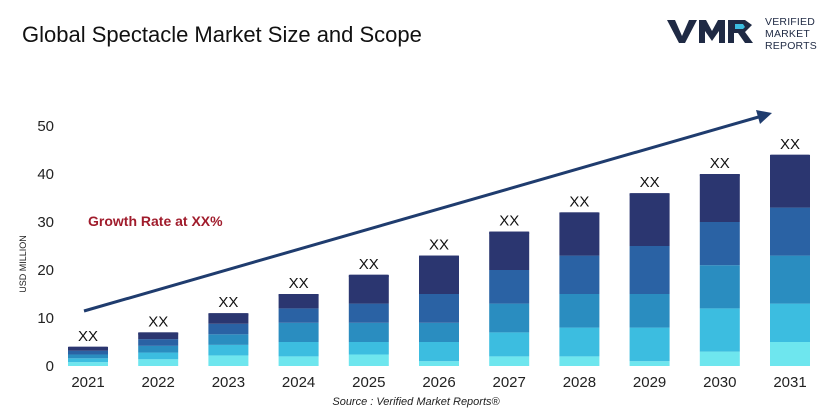 This screenshot has width=832, height=417. What do you see at coordinates (45, 318) in the screenshot?
I see `y-tick-label: 10` at bounding box center [45, 318].